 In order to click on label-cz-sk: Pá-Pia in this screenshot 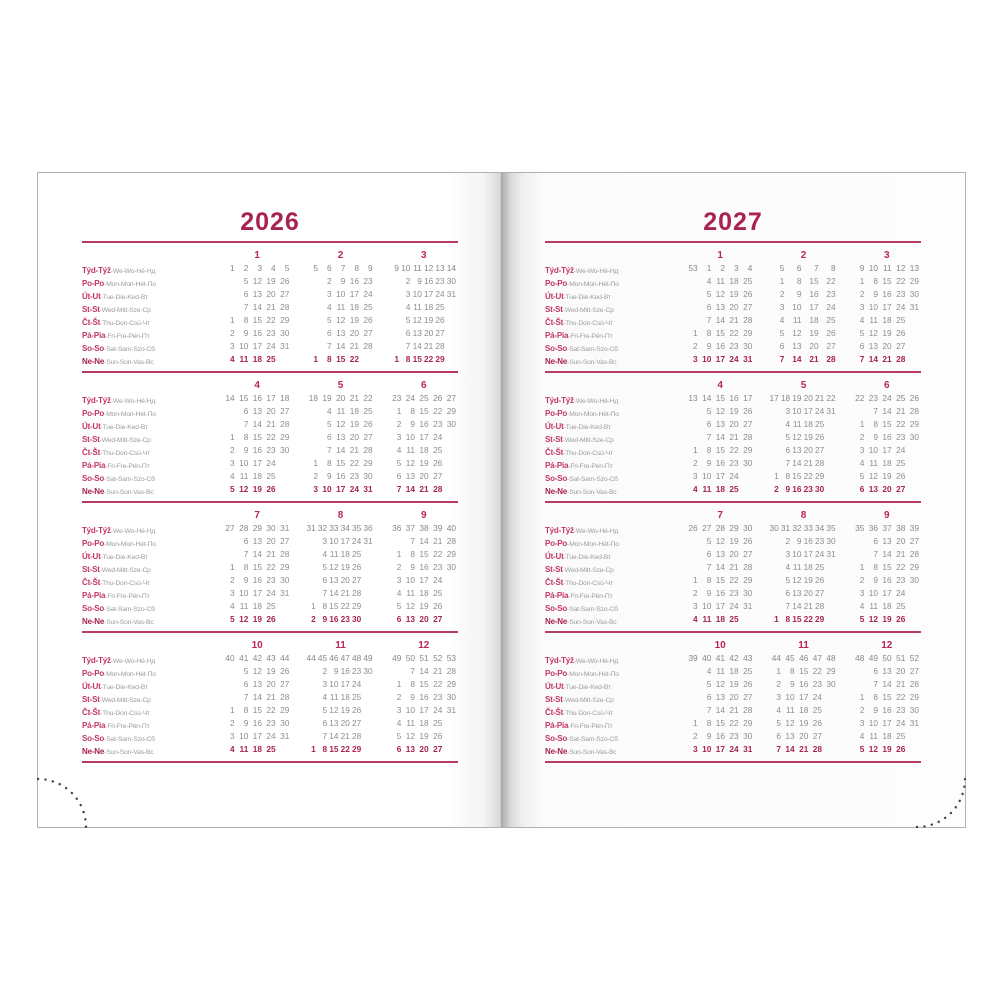, I will do `click(557, 335)`.